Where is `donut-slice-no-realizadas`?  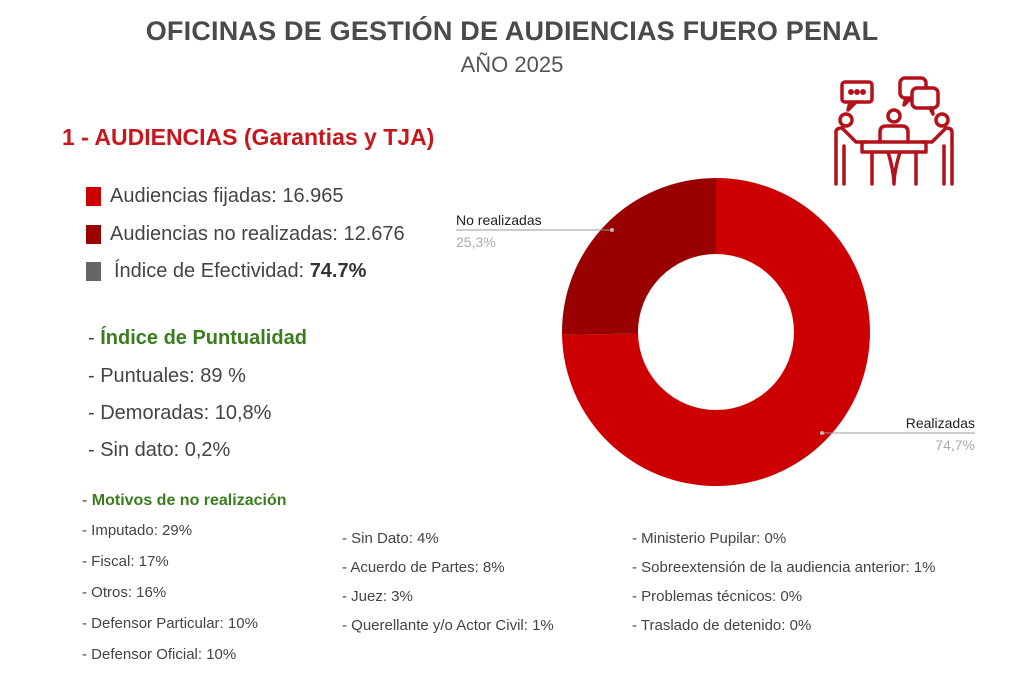
donut-slice-no-realizadas is located at coordinates (639, 256).